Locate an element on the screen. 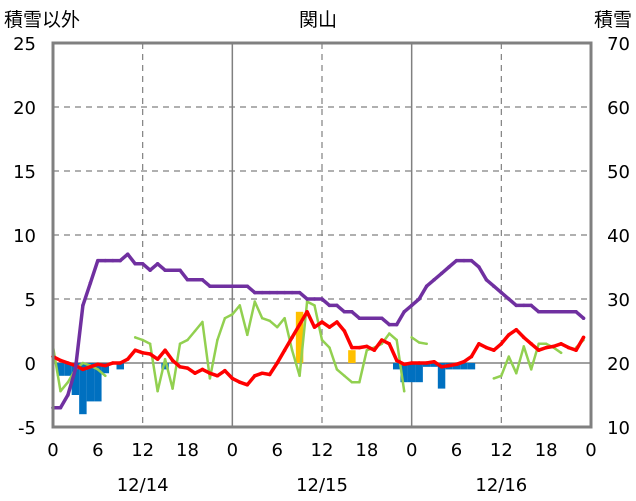 The image size is (636, 501). left-tick-label: 5 is located at coordinates (30, 300).